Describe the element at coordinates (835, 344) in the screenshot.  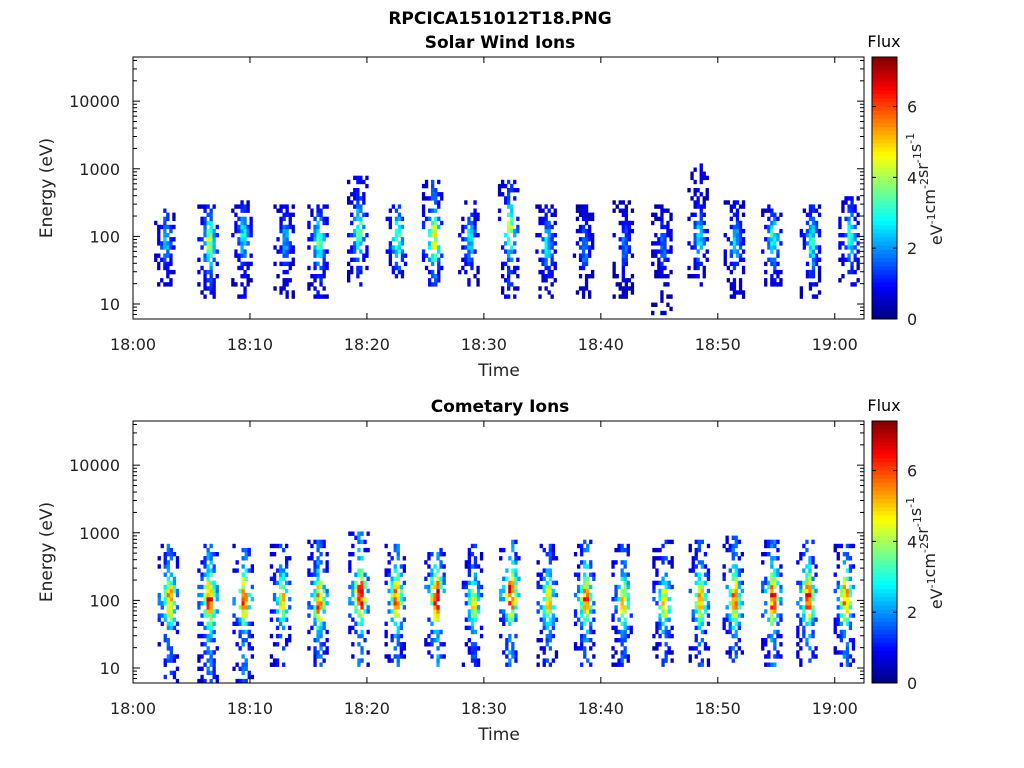
I see `x-tick-label: 19:00` at that location.